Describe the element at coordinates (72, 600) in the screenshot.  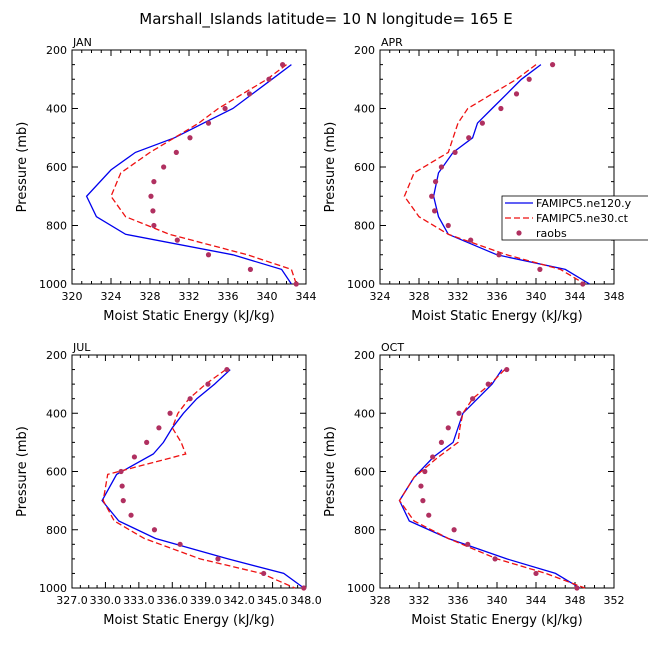
I see `x-tick-label: 327.0` at that location.